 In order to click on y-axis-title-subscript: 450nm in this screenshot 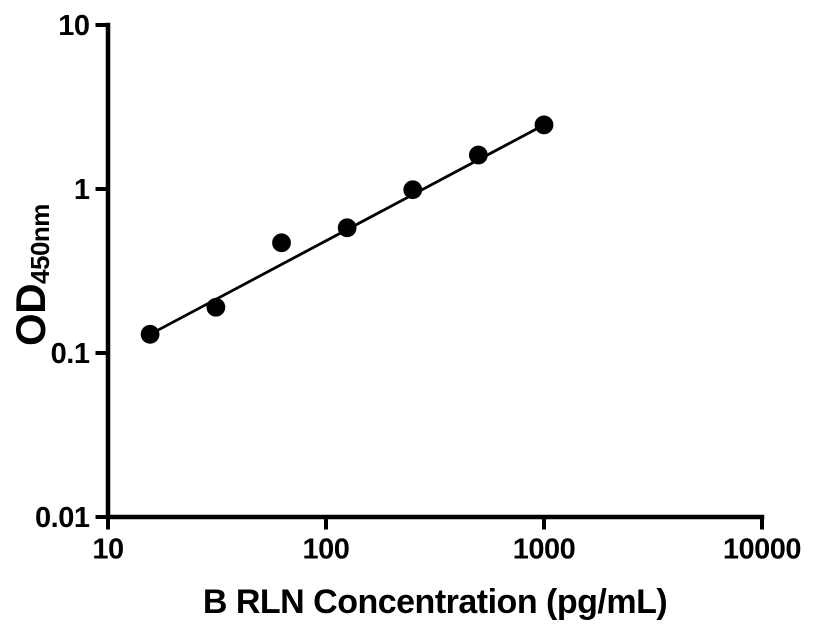, I will do `click(40, 244)`.